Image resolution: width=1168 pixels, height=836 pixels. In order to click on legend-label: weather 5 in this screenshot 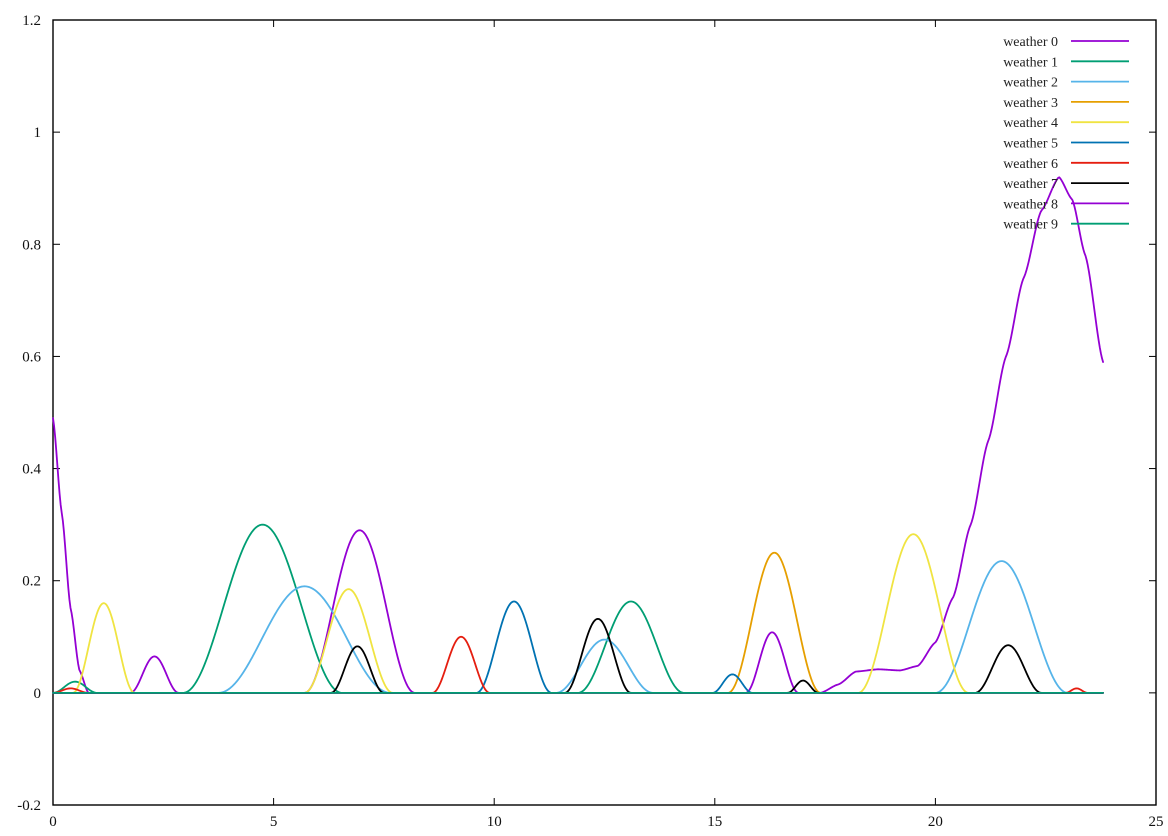, I will do `click(1030, 144)`.